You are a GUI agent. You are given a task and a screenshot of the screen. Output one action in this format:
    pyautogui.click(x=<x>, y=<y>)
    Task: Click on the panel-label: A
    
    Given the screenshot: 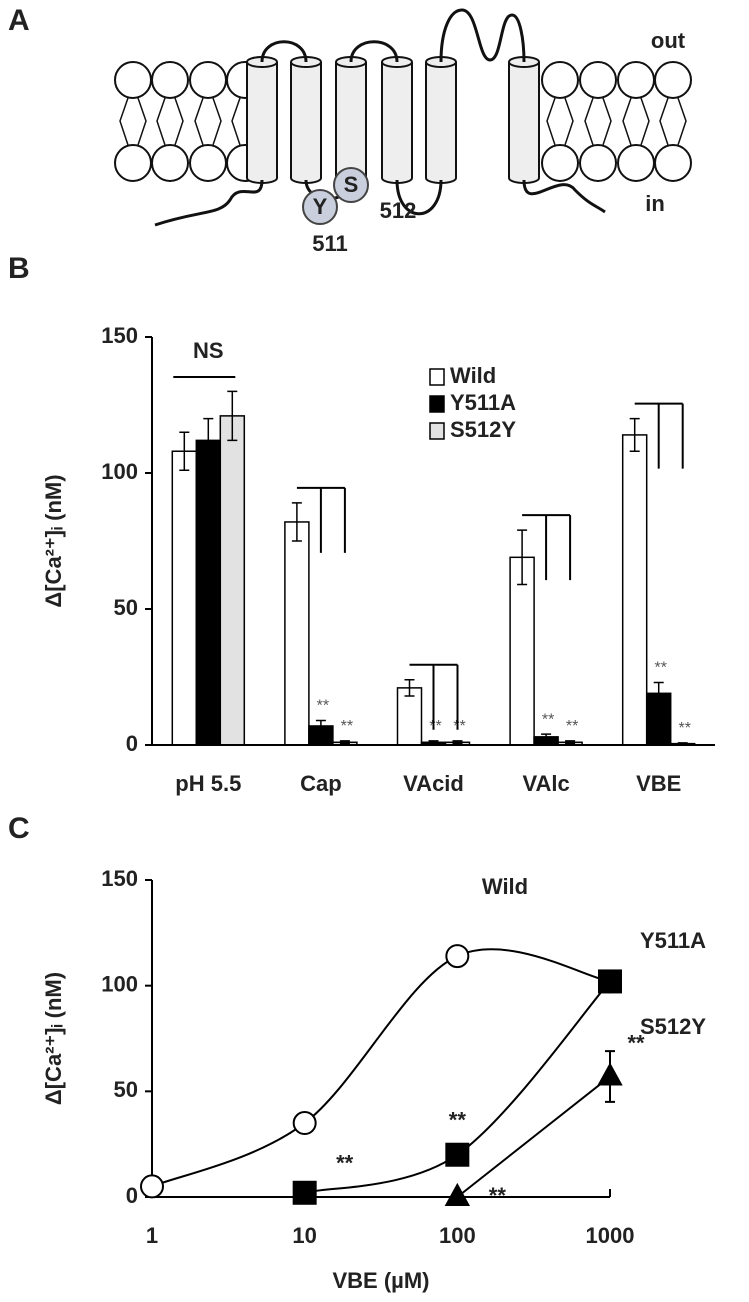 What is the action you would take?
    pyautogui.click(x=19, y=20)
    